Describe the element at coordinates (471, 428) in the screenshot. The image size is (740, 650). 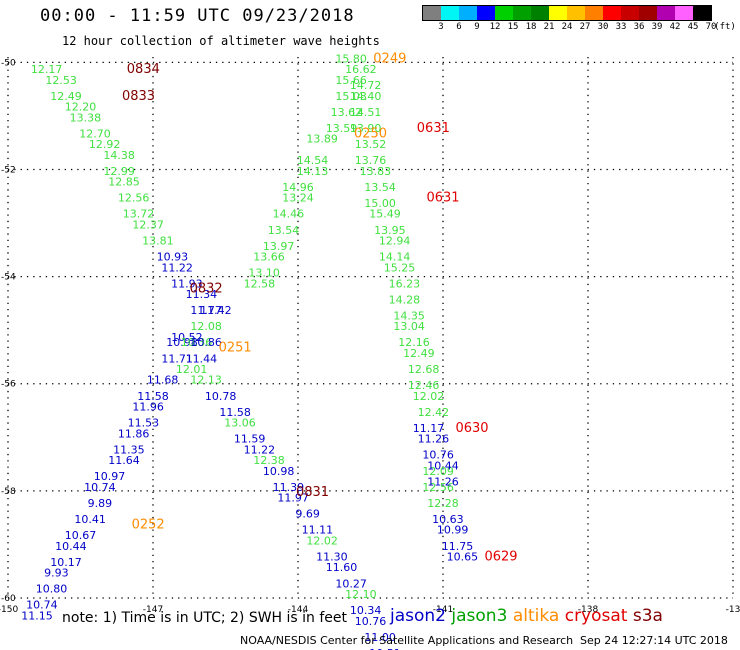
I see `pass-time-label: 0630` at that location.